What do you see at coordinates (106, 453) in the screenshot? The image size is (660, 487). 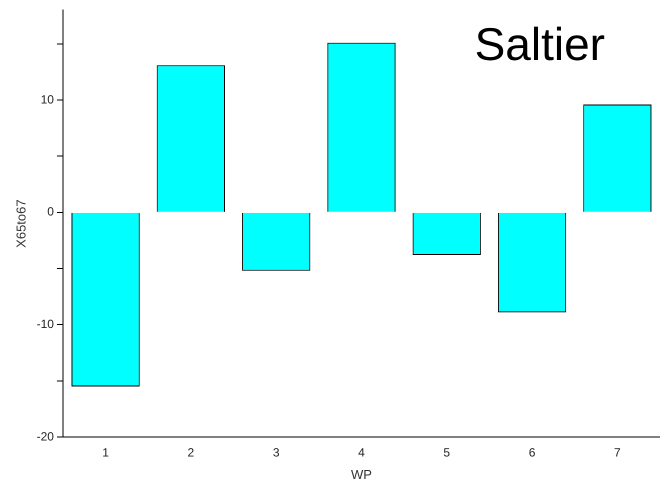 I see `x-tick-label: 1` at bounding box center [106, 453].